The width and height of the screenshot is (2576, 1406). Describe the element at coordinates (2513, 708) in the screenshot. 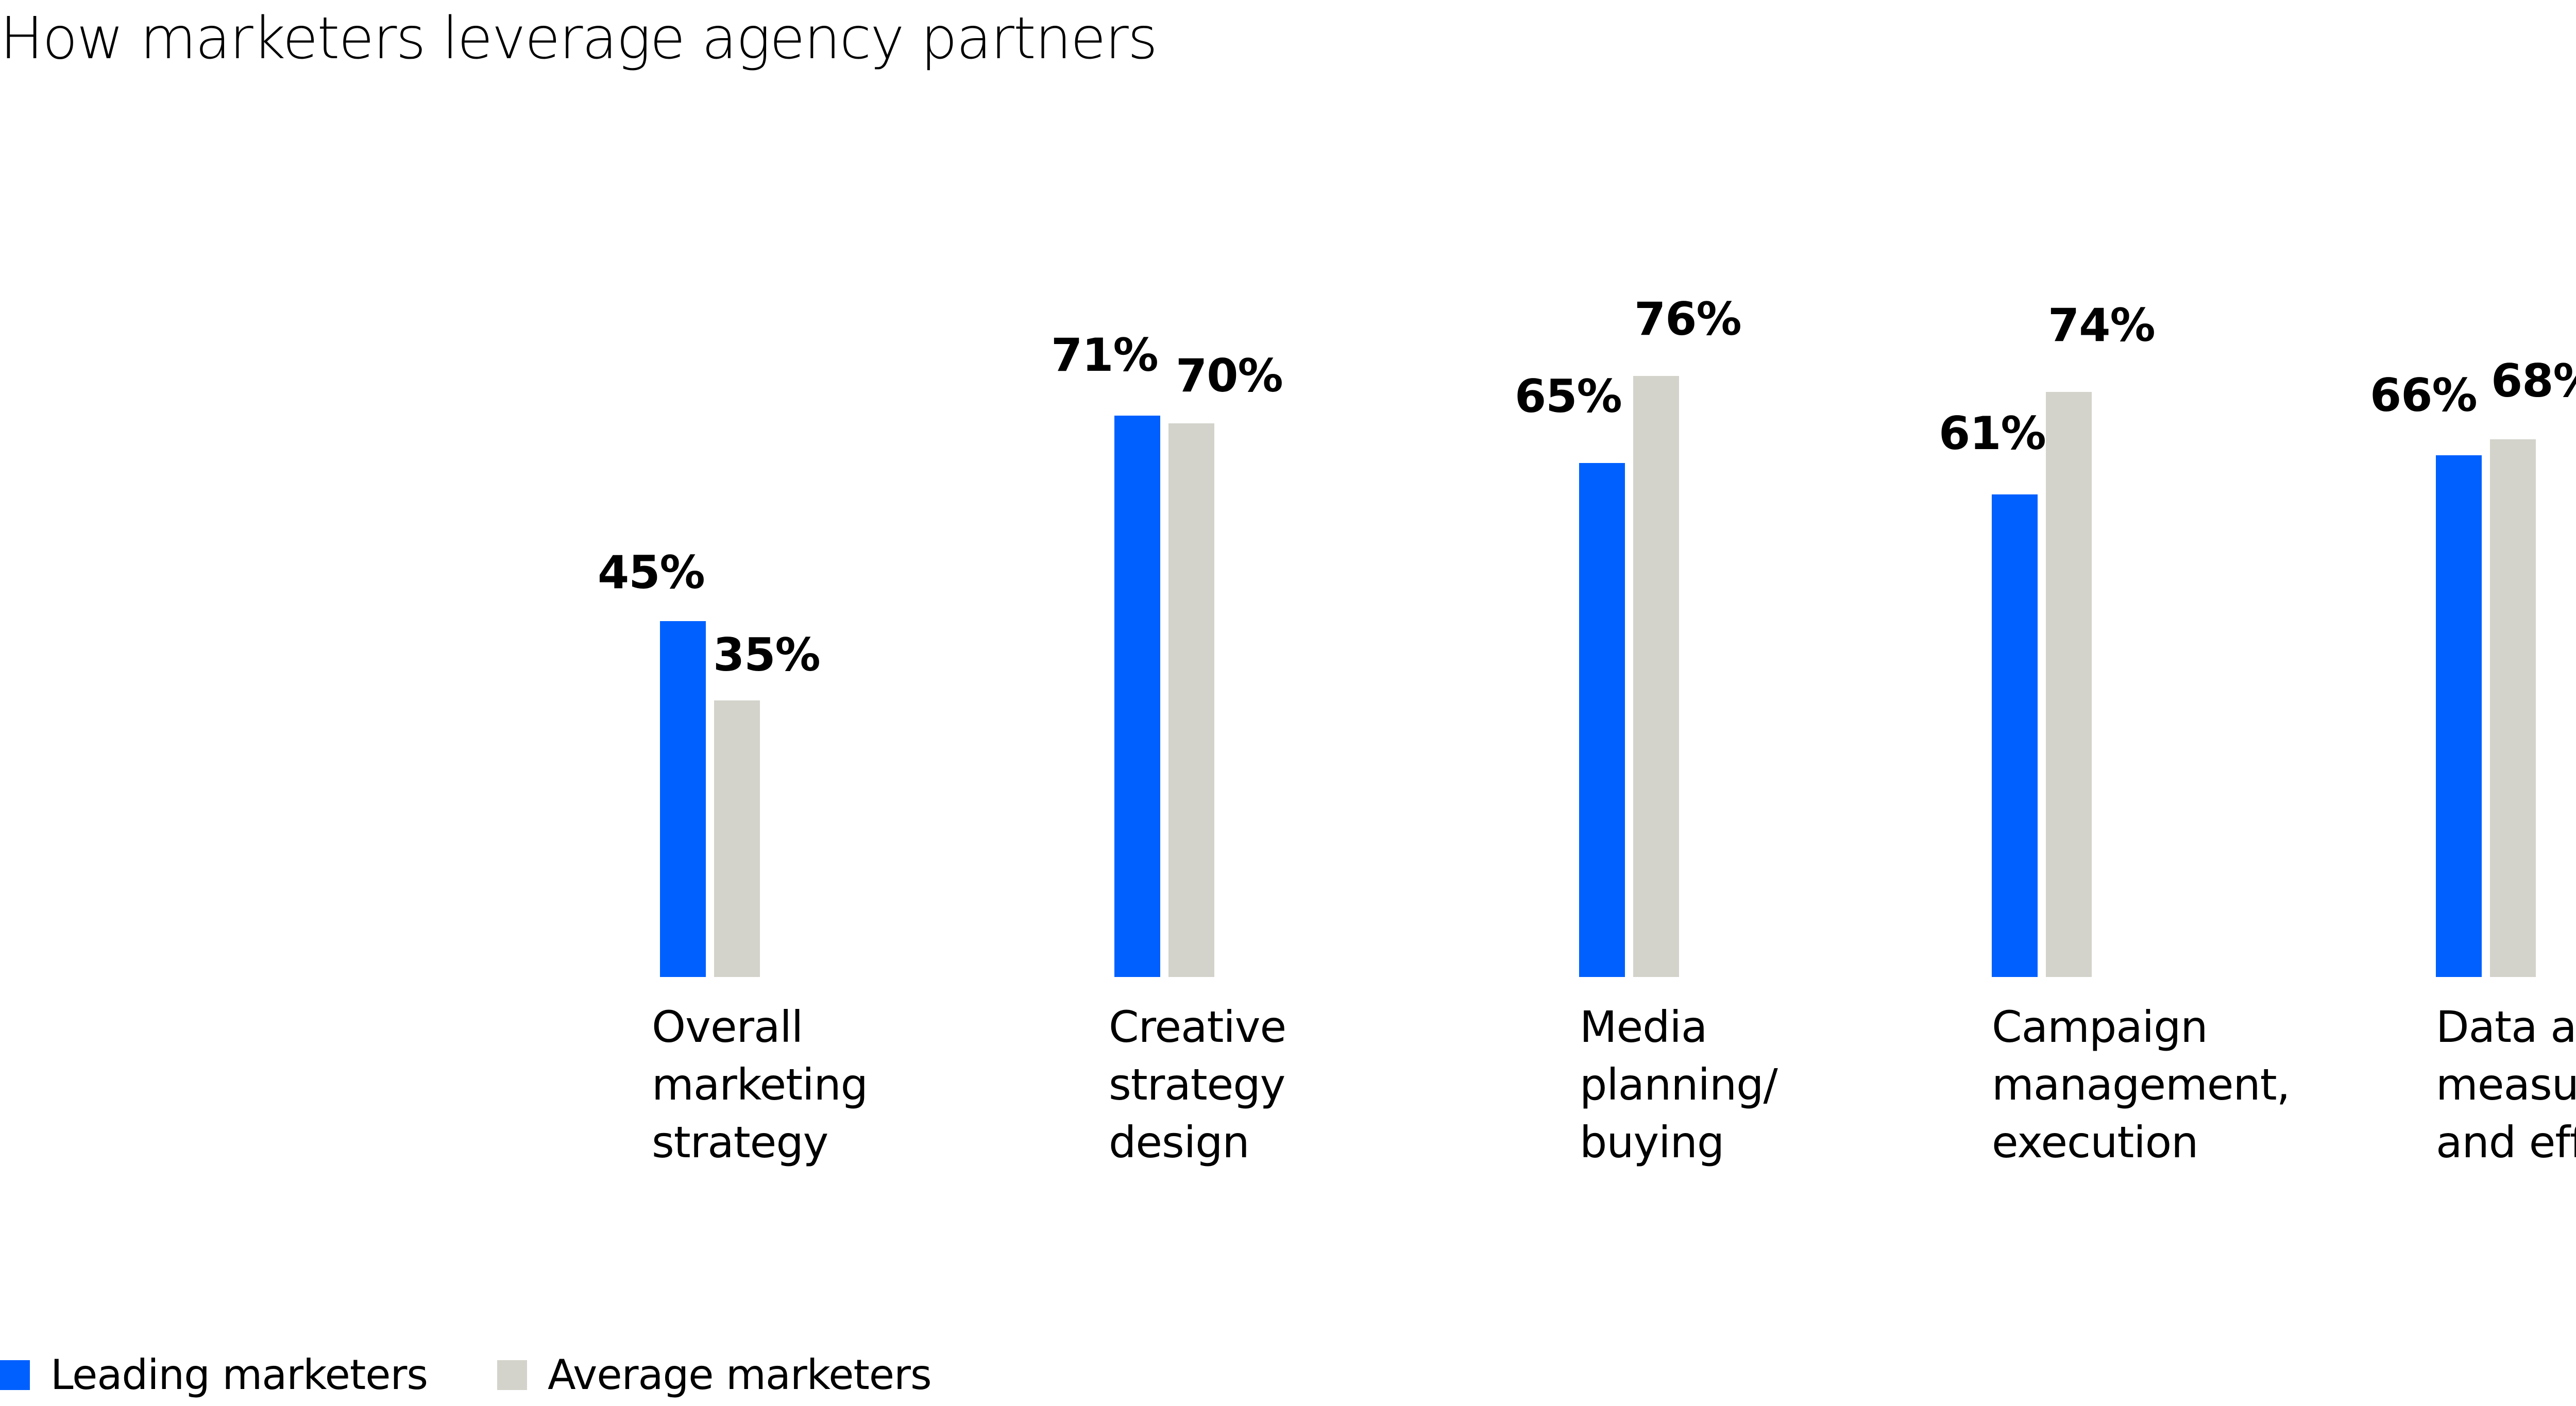

I see `bar-average-data-analytics` at that location.